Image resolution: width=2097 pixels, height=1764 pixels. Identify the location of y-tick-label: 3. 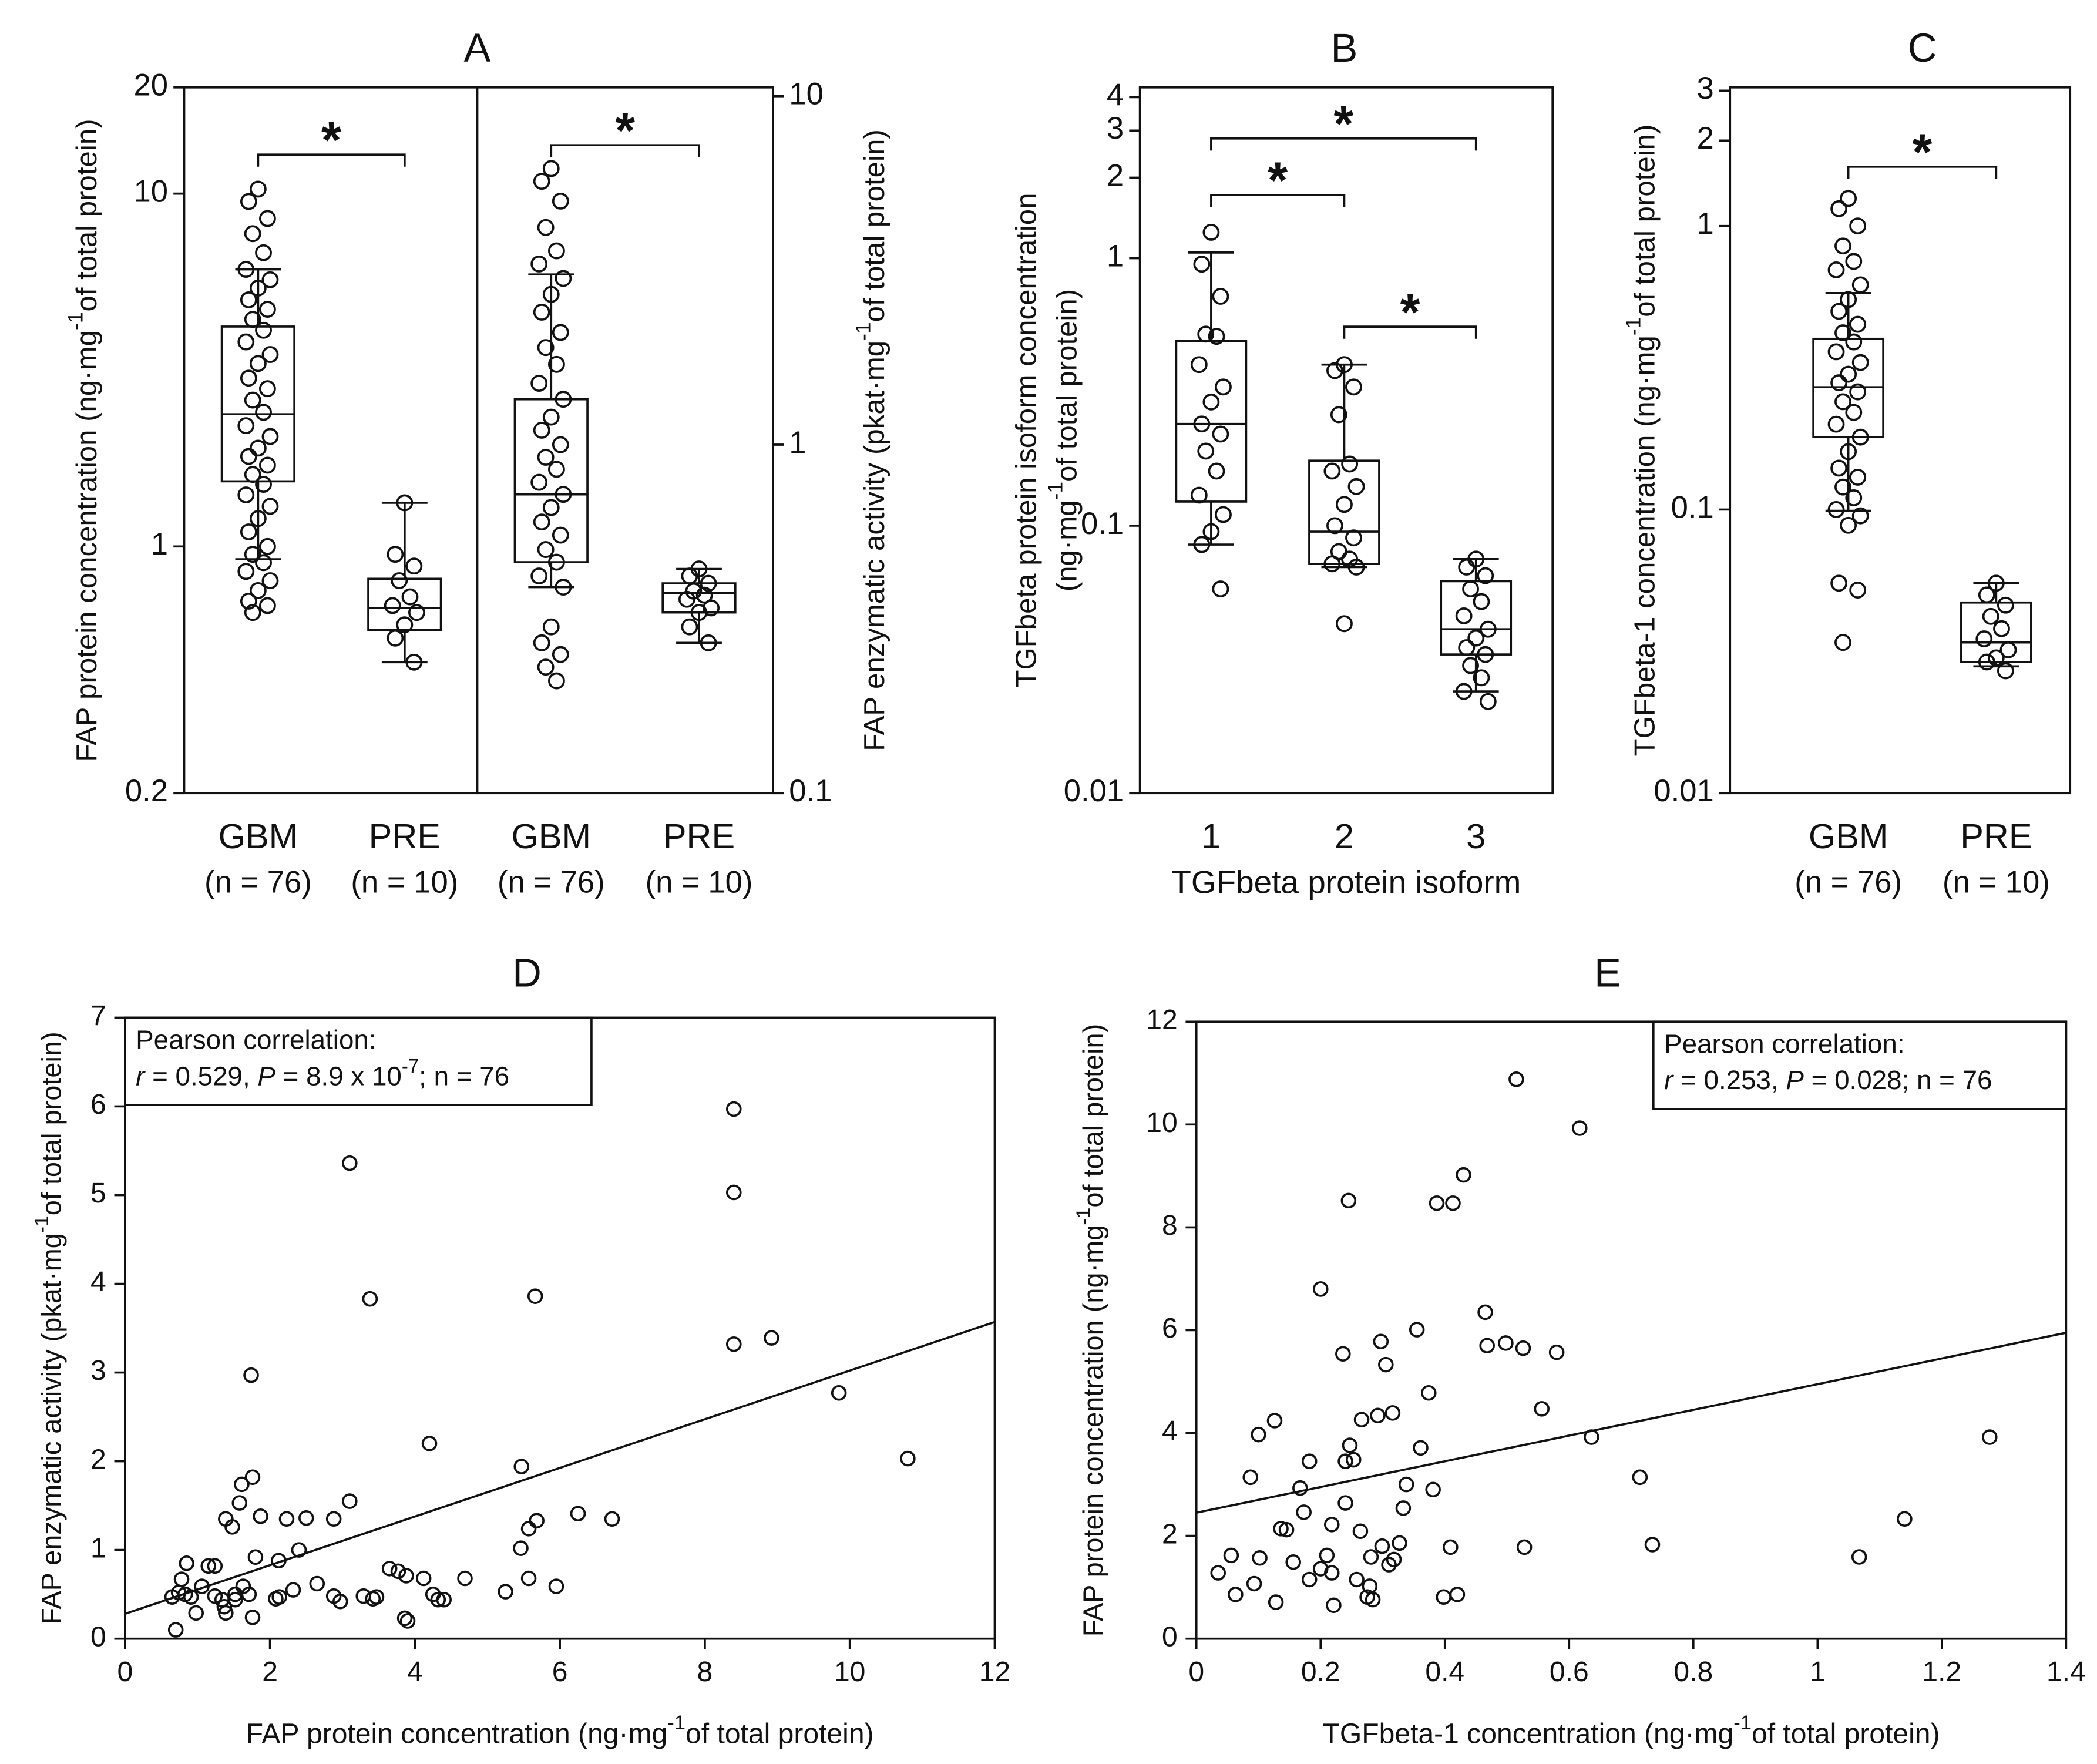
(98, 1370).